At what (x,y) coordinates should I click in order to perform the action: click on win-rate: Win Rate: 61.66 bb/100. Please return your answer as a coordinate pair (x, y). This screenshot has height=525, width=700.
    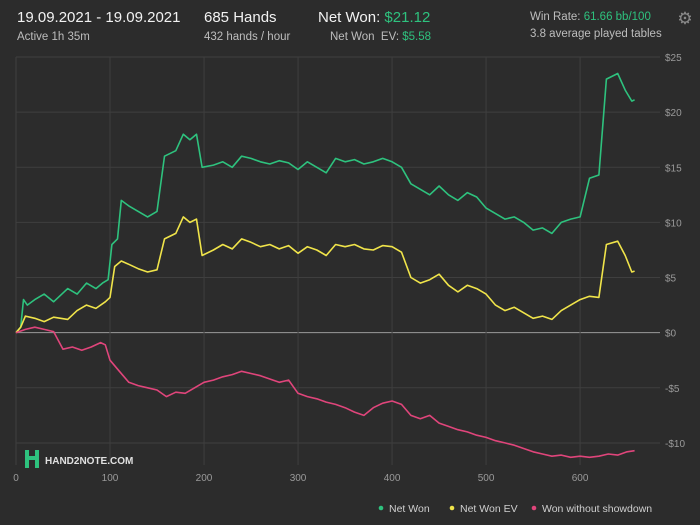
    Looking at the image, I should click on (590, 17).